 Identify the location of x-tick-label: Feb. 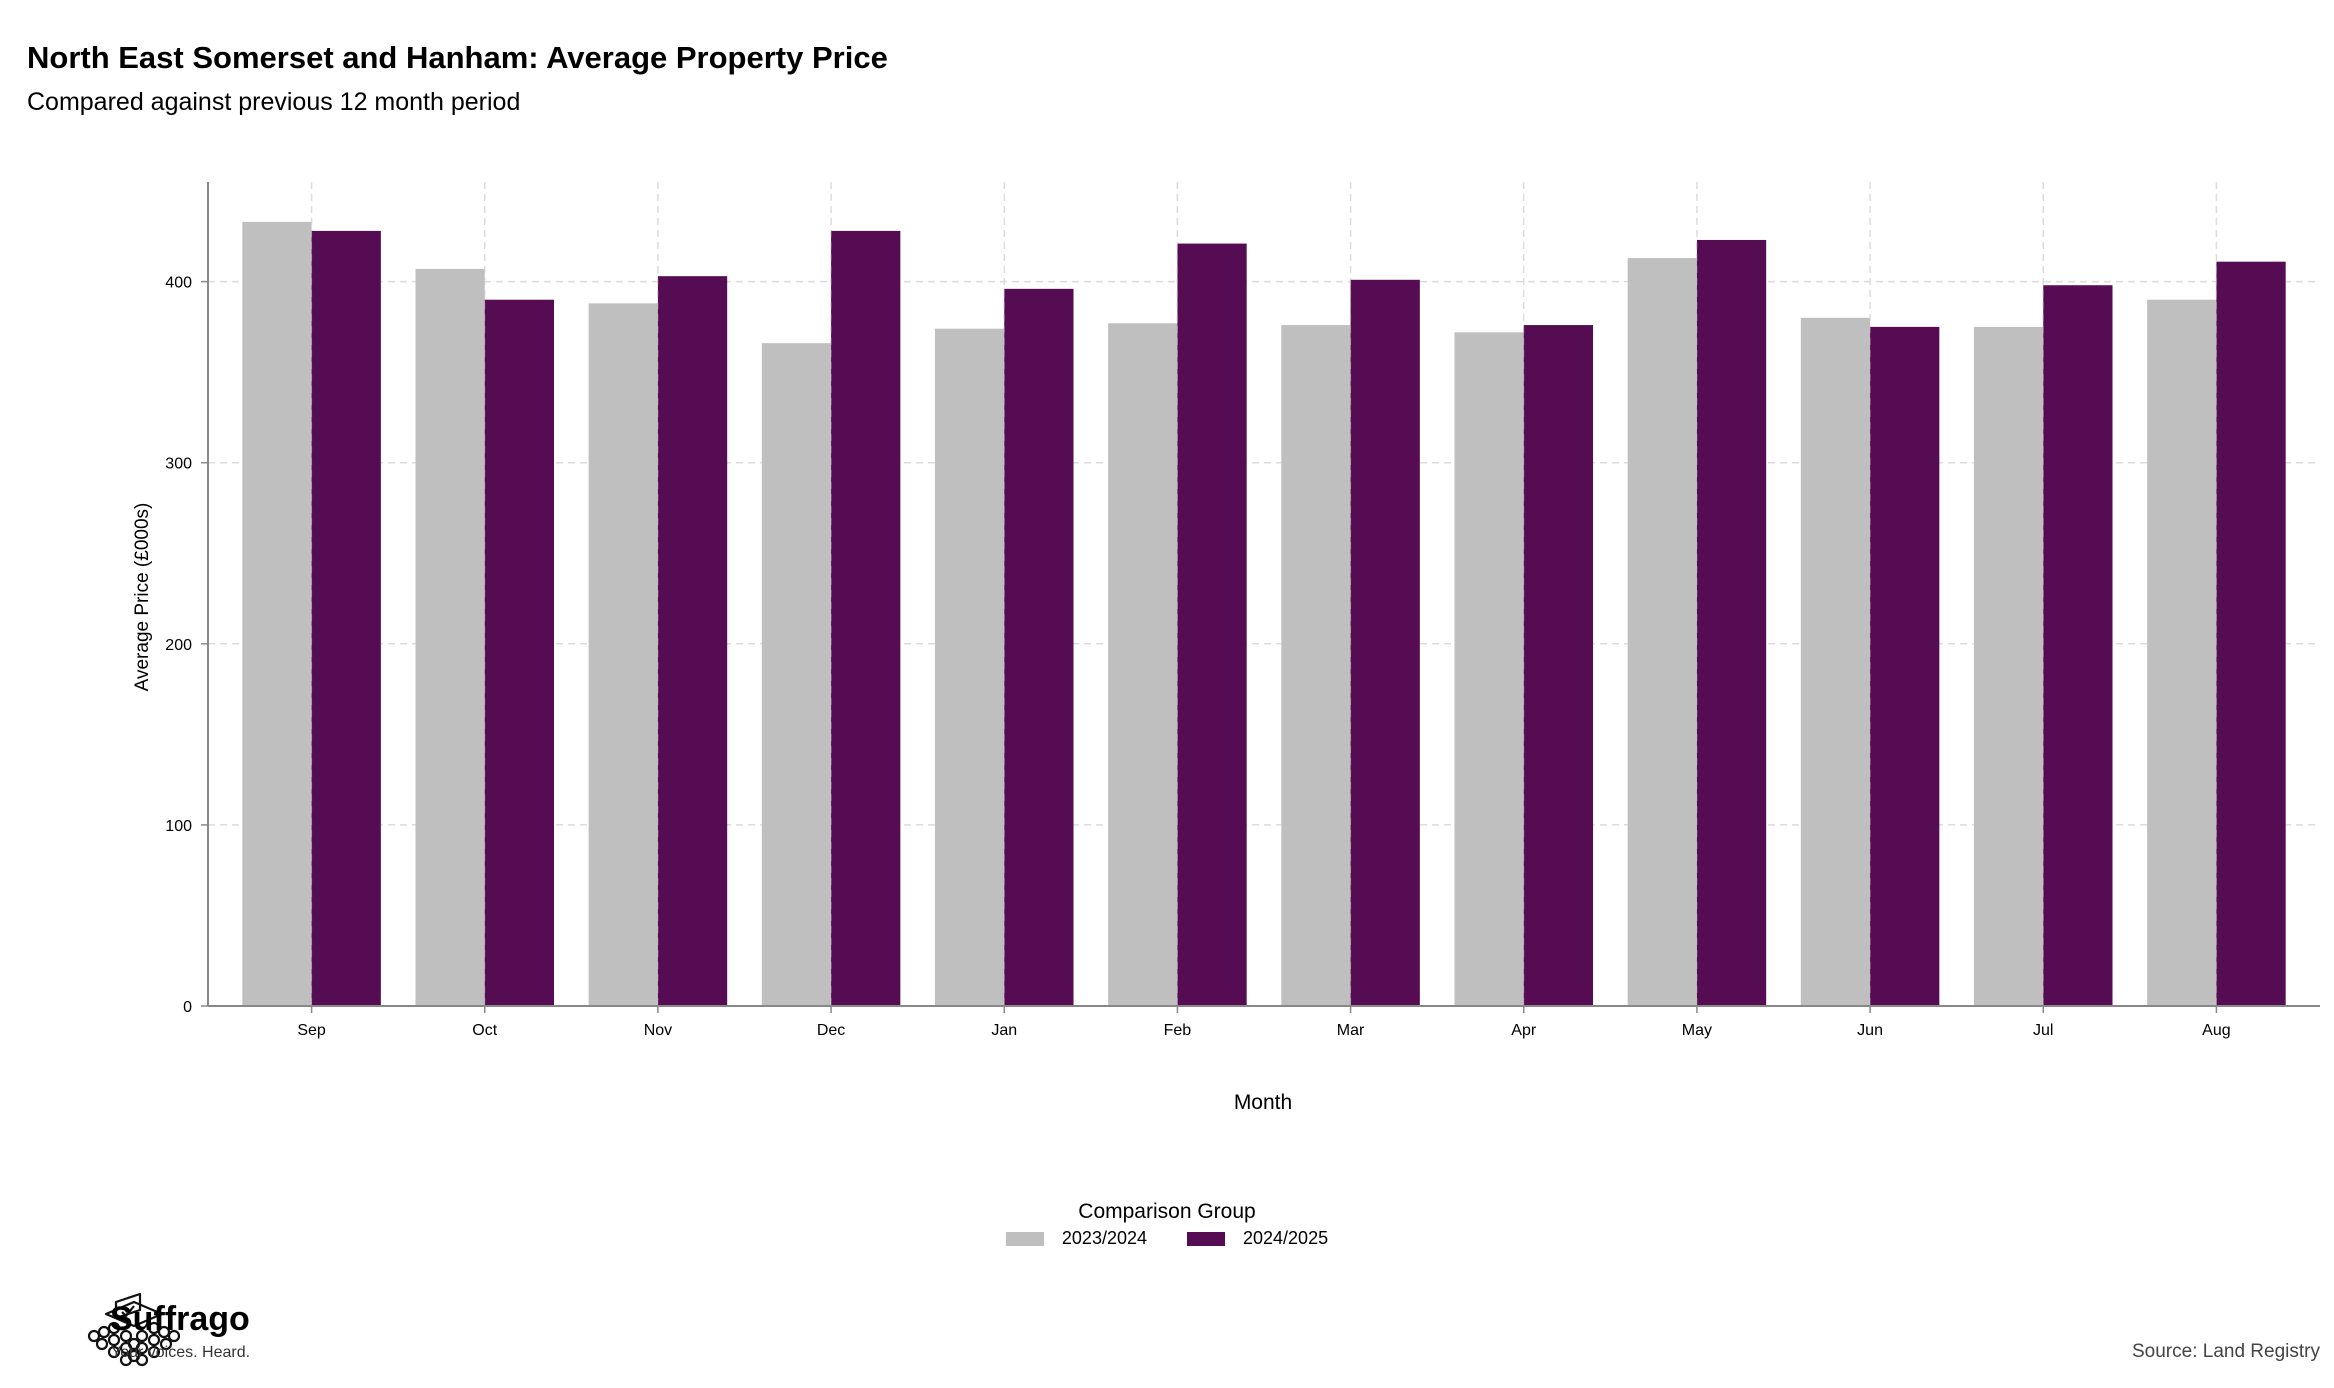
(1178, 1030).